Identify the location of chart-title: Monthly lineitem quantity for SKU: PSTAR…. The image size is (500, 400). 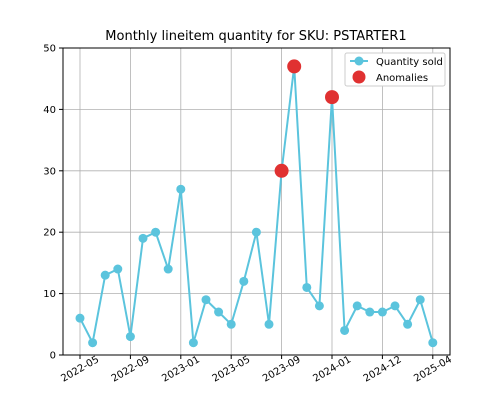
(255, 36).